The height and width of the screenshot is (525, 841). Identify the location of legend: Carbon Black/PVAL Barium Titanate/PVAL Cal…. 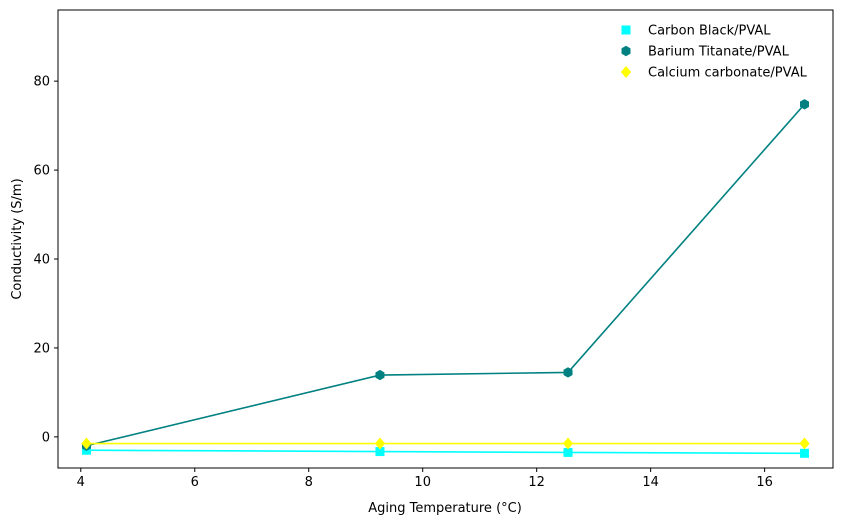
(714, 52).